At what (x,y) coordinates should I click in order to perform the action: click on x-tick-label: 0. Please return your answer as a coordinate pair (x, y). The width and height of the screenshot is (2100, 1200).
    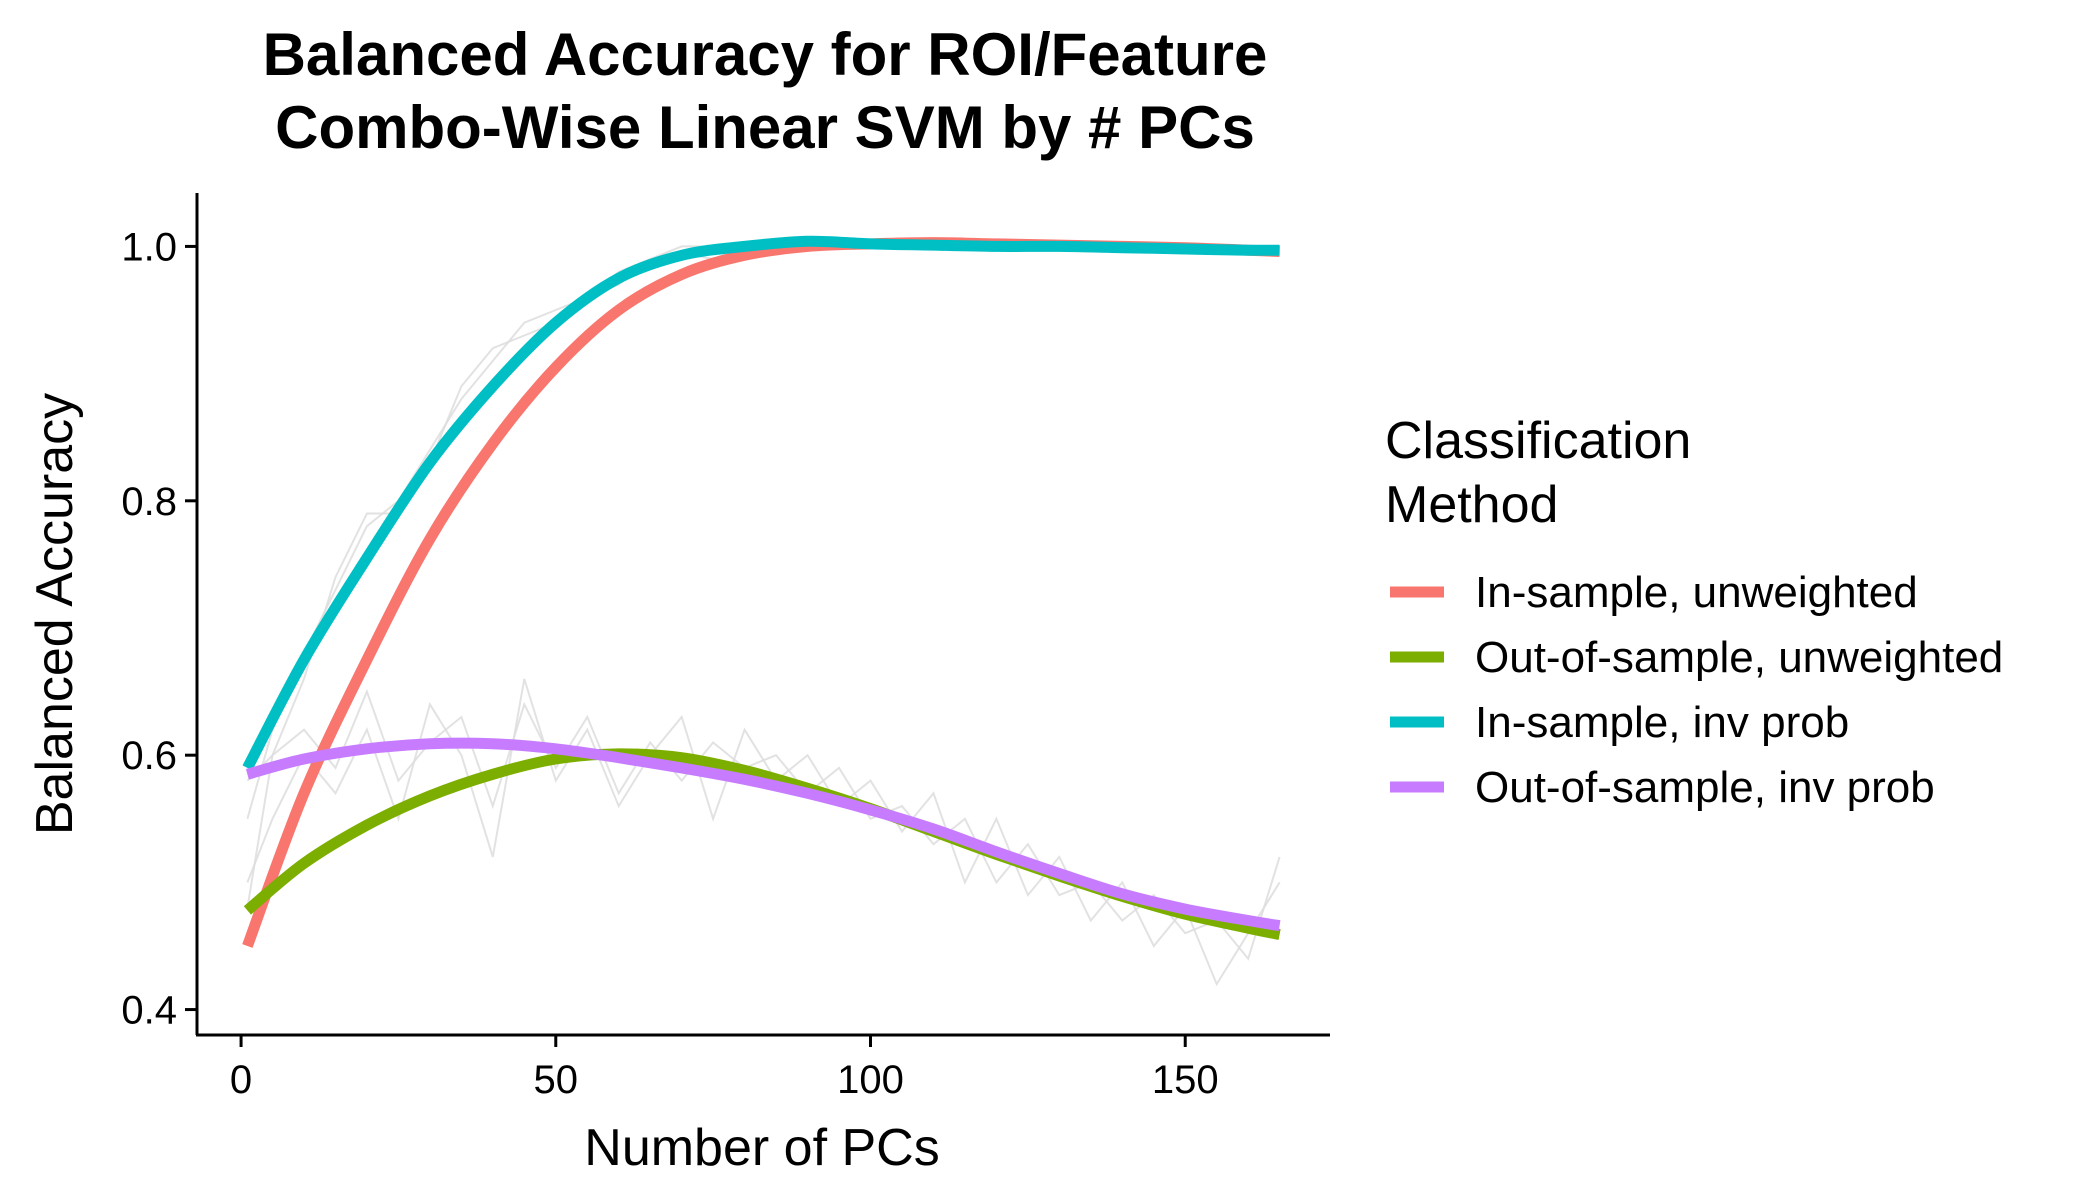
    Looking at the image, I should click on (241, 1080).